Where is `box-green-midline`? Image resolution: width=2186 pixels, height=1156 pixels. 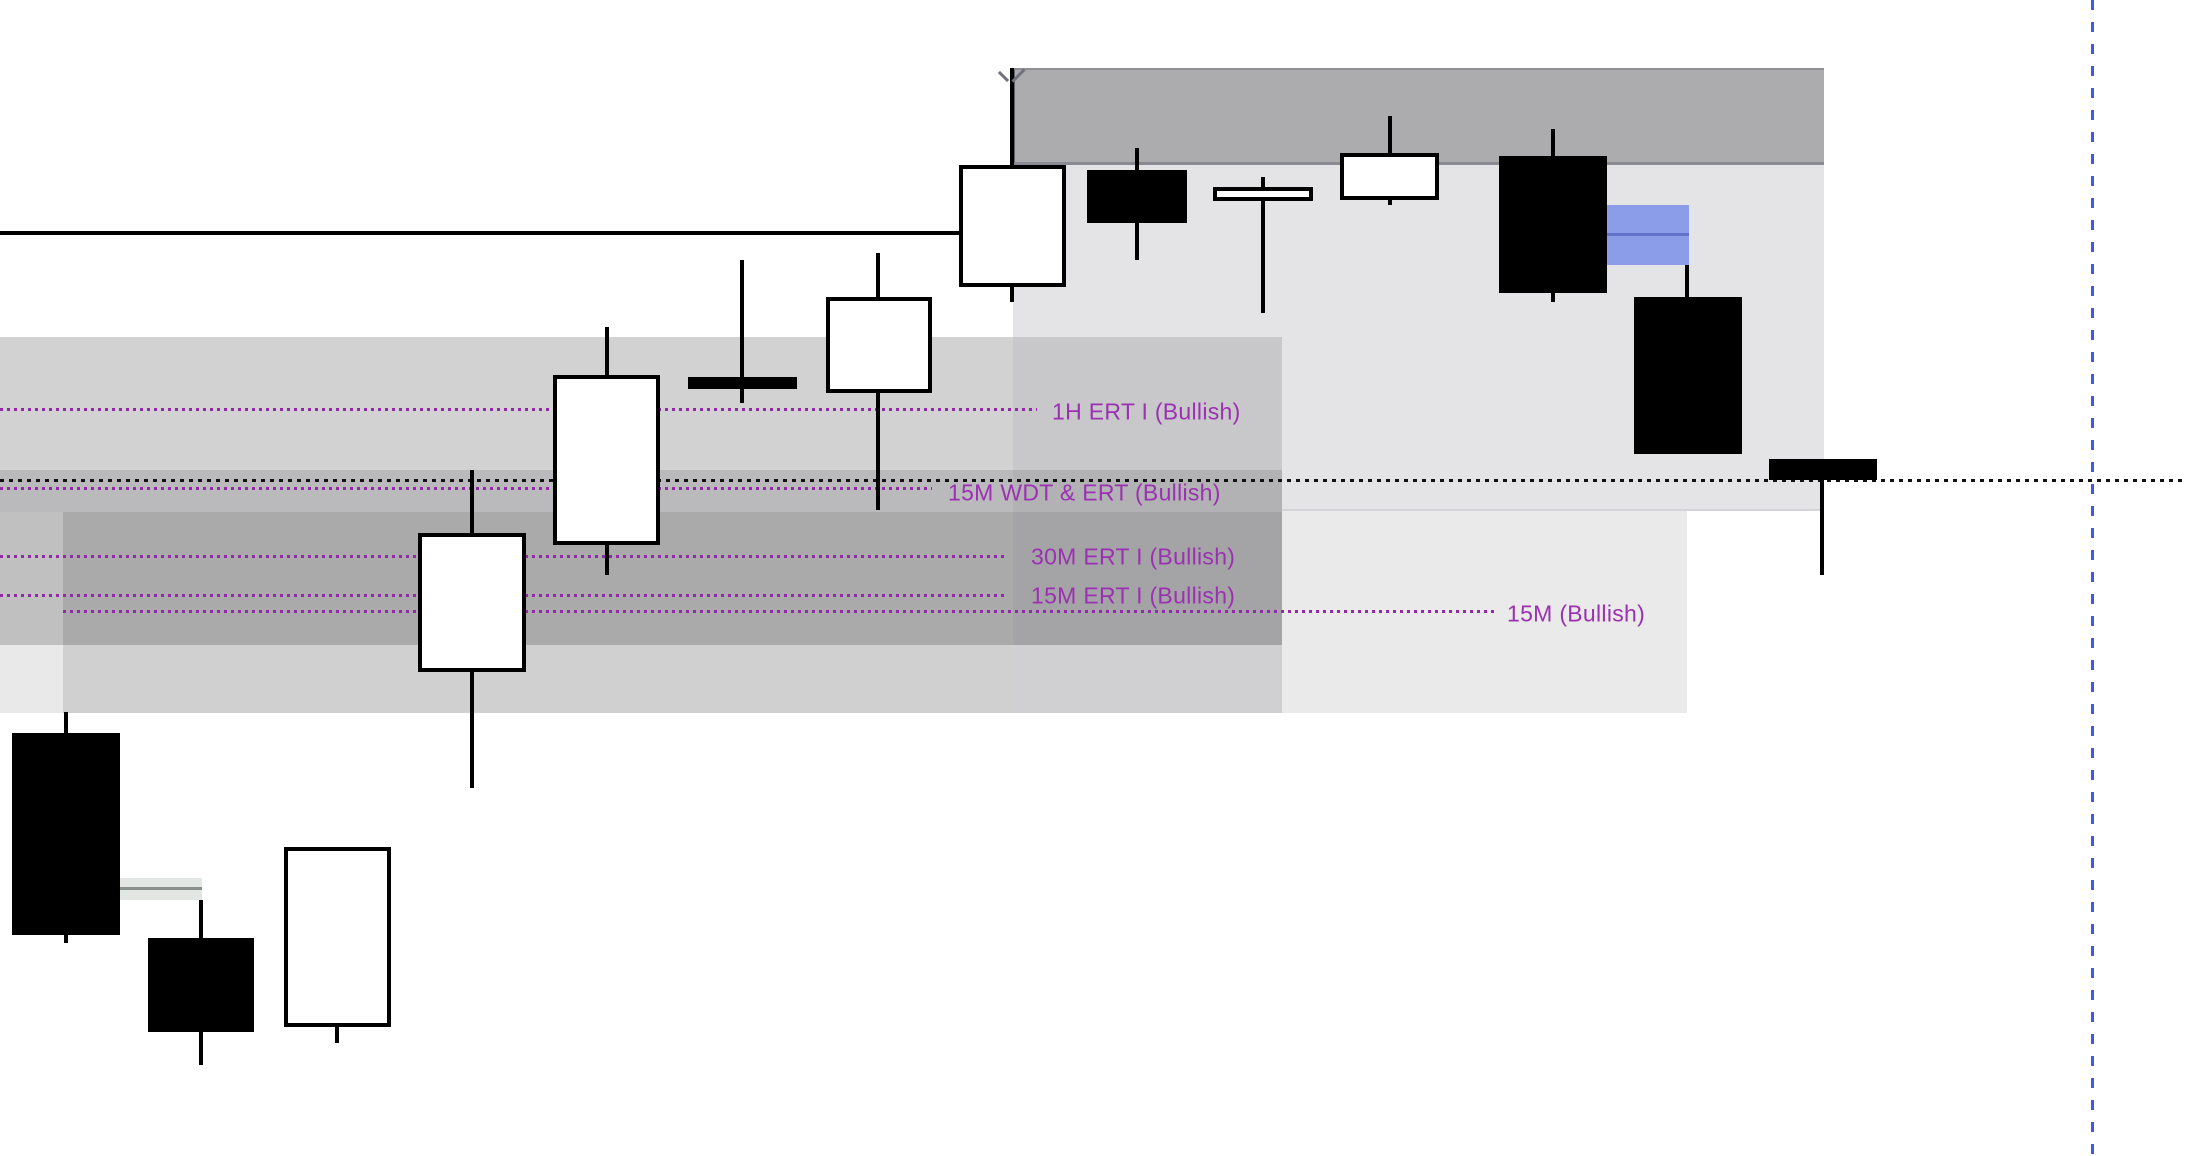
box-green-midline is located at coordinates (161, 888).